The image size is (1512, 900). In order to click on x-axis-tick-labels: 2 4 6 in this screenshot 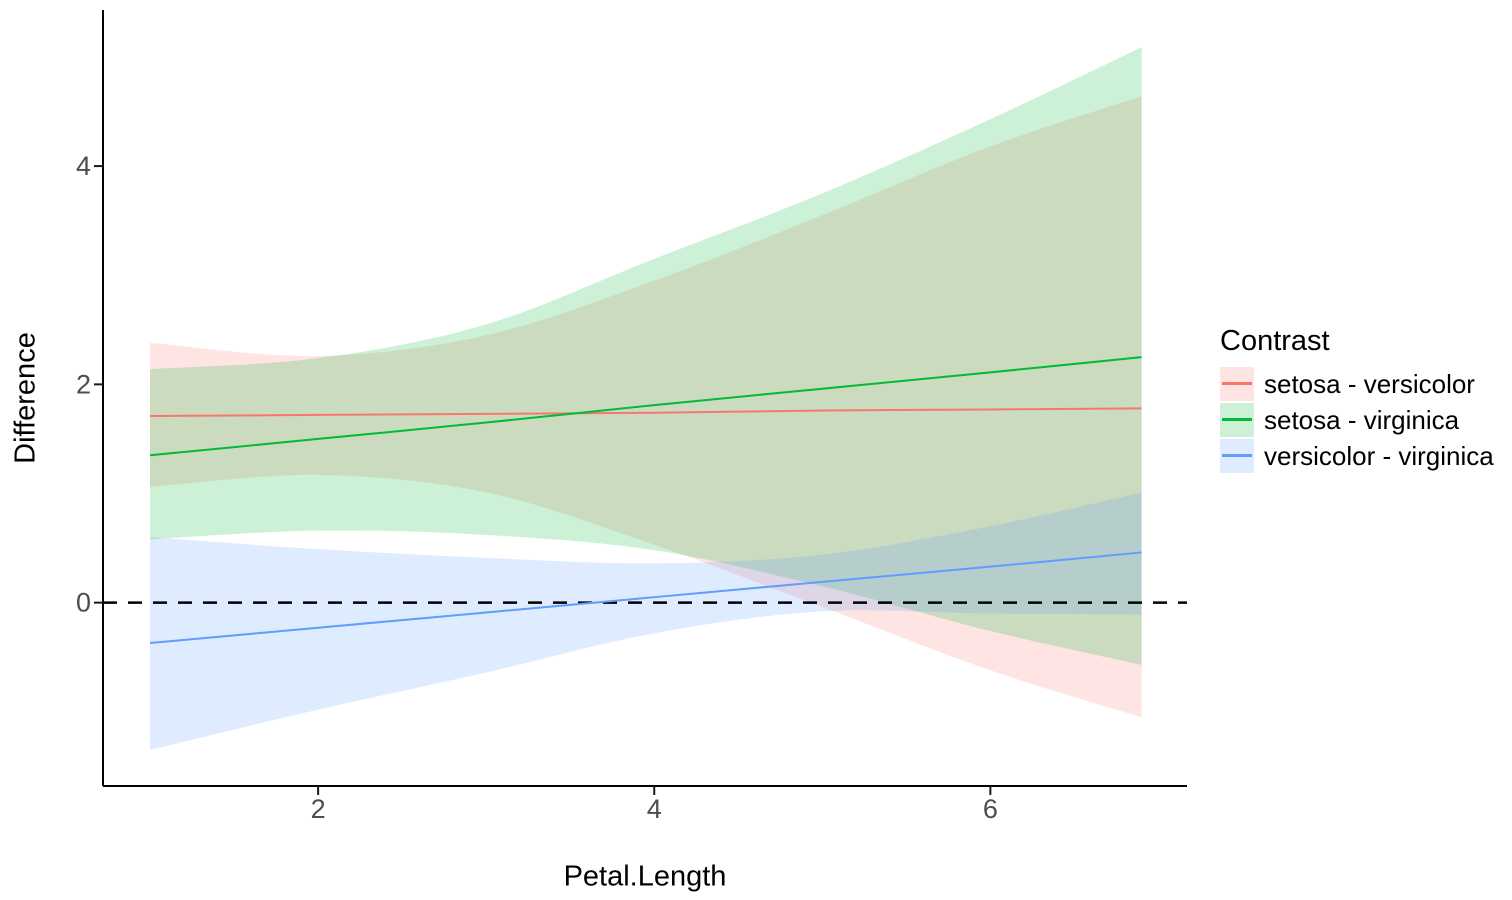, I will do `click(654, 809)`.